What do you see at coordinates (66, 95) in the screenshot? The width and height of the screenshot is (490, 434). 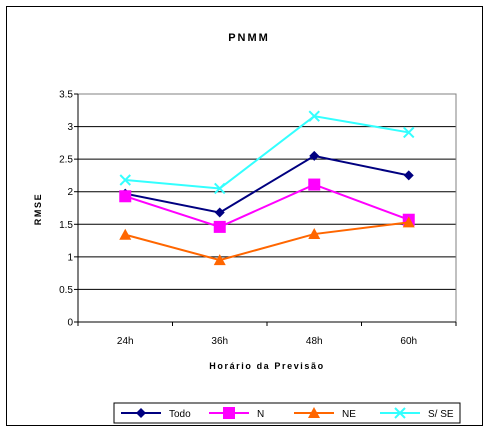 I see `y-tick-label: 3.5` at bounding box center [66, 95].